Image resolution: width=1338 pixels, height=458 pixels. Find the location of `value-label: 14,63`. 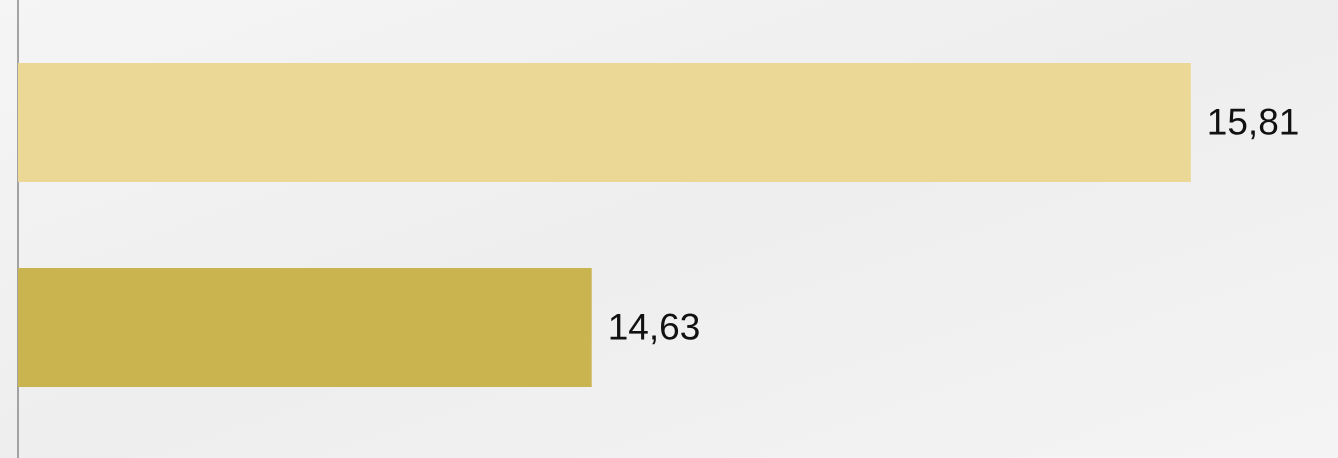

value-label: 14,63 is located at coordinates (654, 326).